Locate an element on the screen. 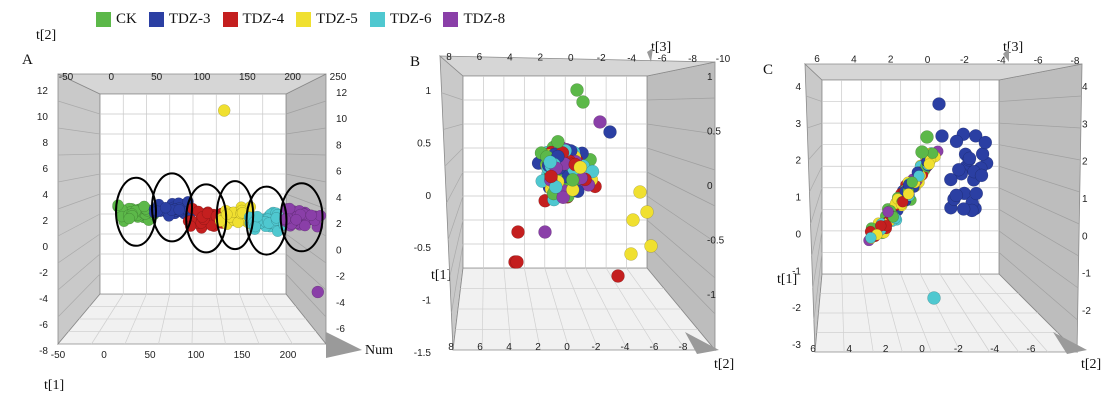  panel-label-b: B is located at coordinates (415, 62).